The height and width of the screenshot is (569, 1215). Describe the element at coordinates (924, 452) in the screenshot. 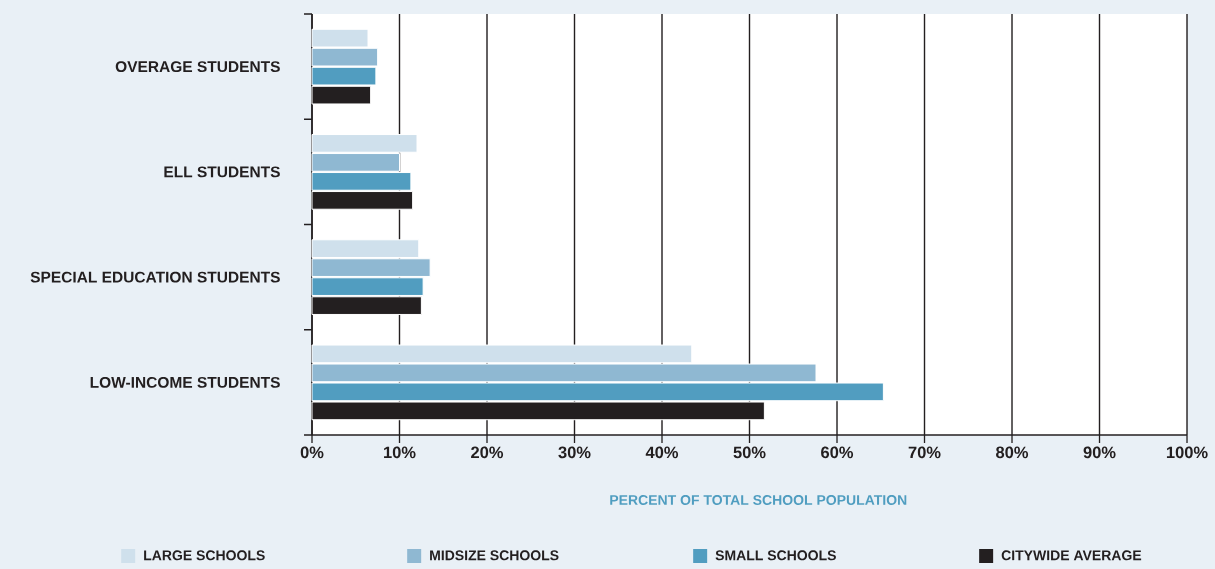

I see `x-tick-label: 70%` at that location.